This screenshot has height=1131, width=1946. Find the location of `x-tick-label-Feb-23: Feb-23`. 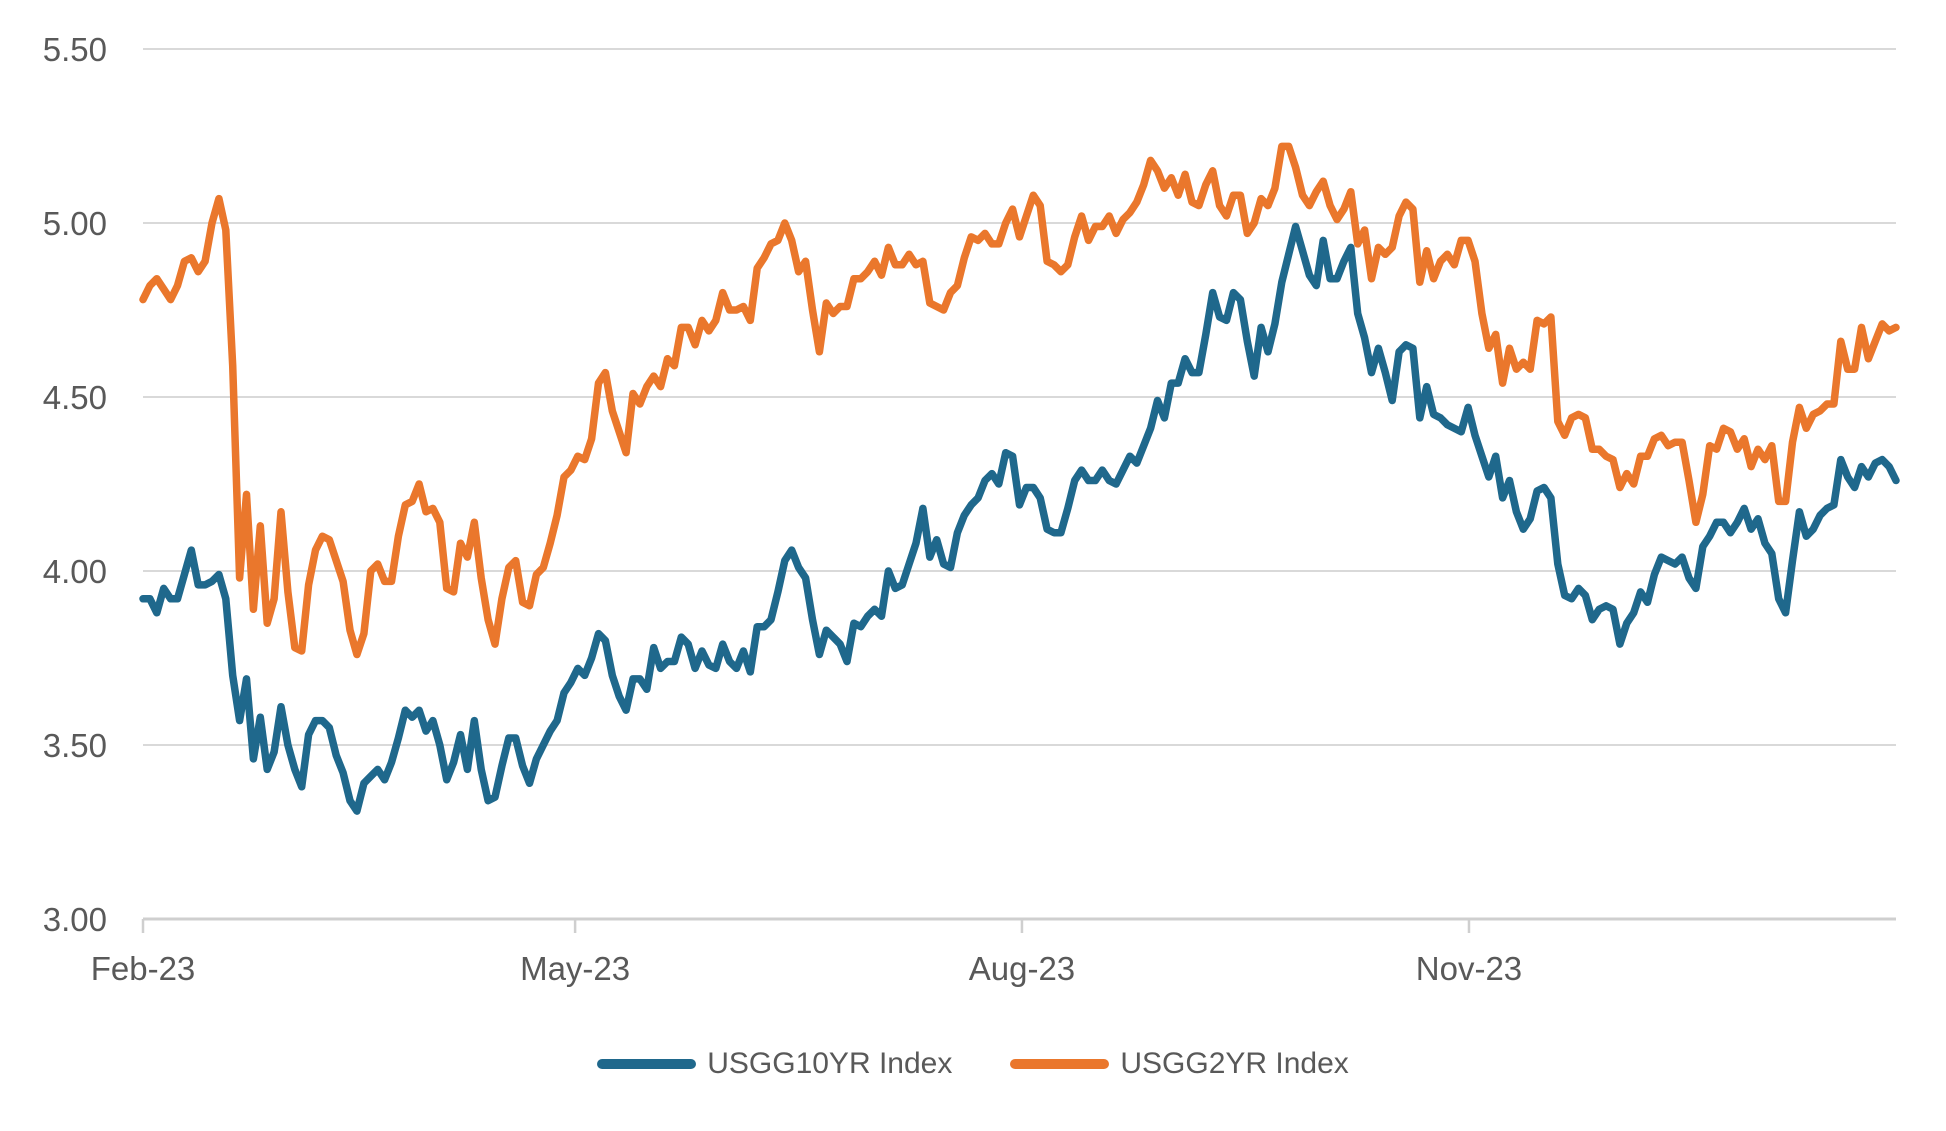

x-tick-label-Feb-23: Feb-23 is located at coordinates (143, 968).